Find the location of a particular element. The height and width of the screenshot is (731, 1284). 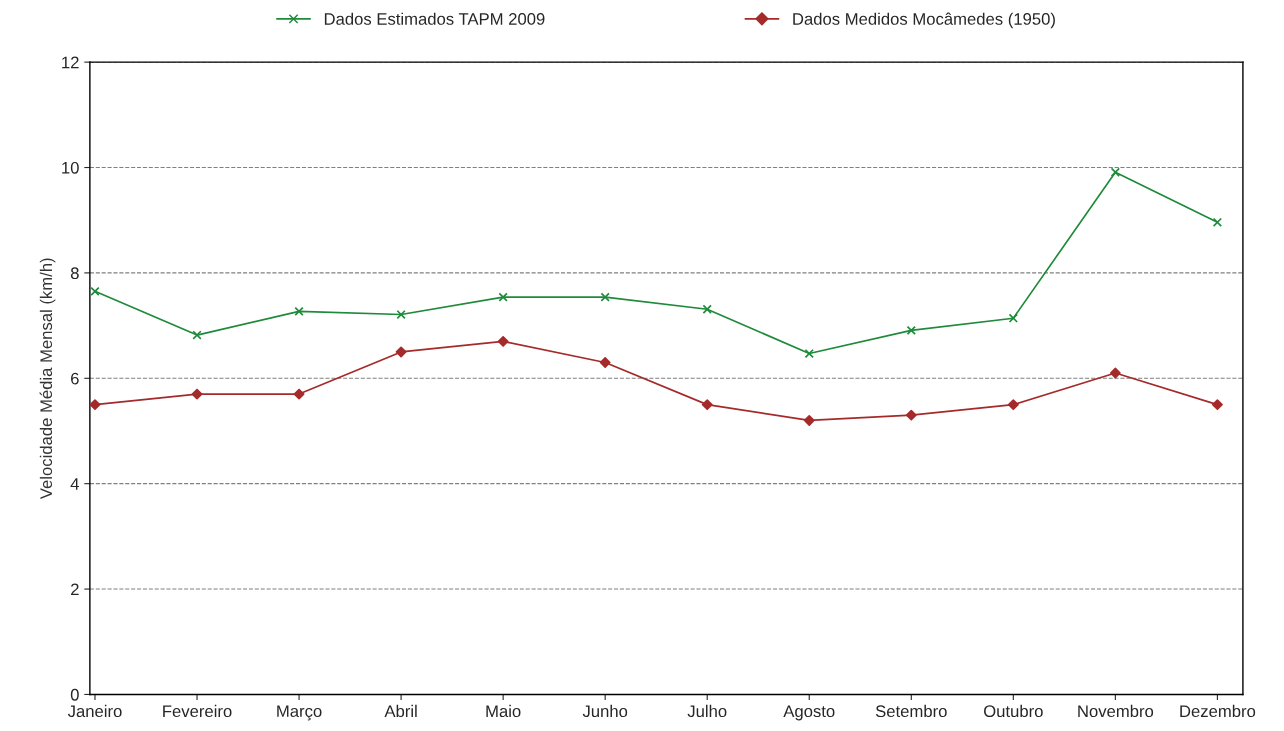

y-tick-label: 12 is located at coordinates (70, 62).